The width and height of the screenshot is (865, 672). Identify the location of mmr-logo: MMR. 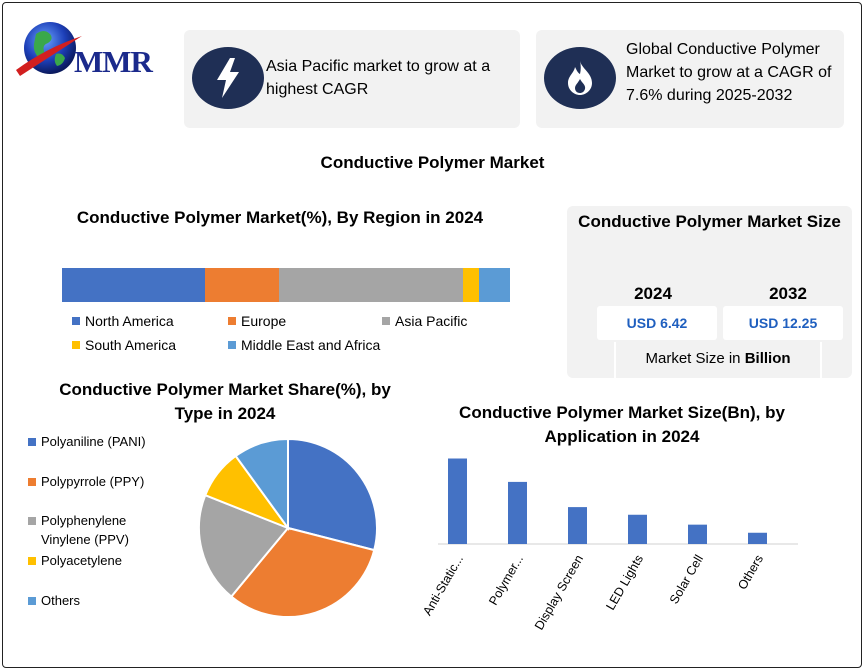
(94, 51).